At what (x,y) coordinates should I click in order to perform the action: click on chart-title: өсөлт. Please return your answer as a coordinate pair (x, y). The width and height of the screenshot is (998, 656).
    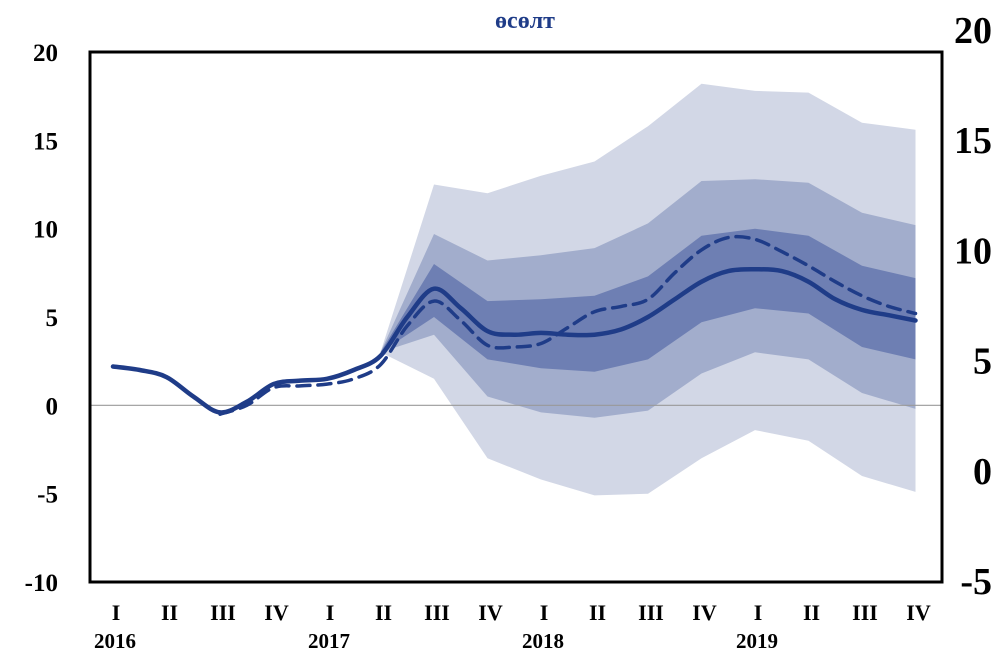
    Looking at the image, I should click on (525, 21).